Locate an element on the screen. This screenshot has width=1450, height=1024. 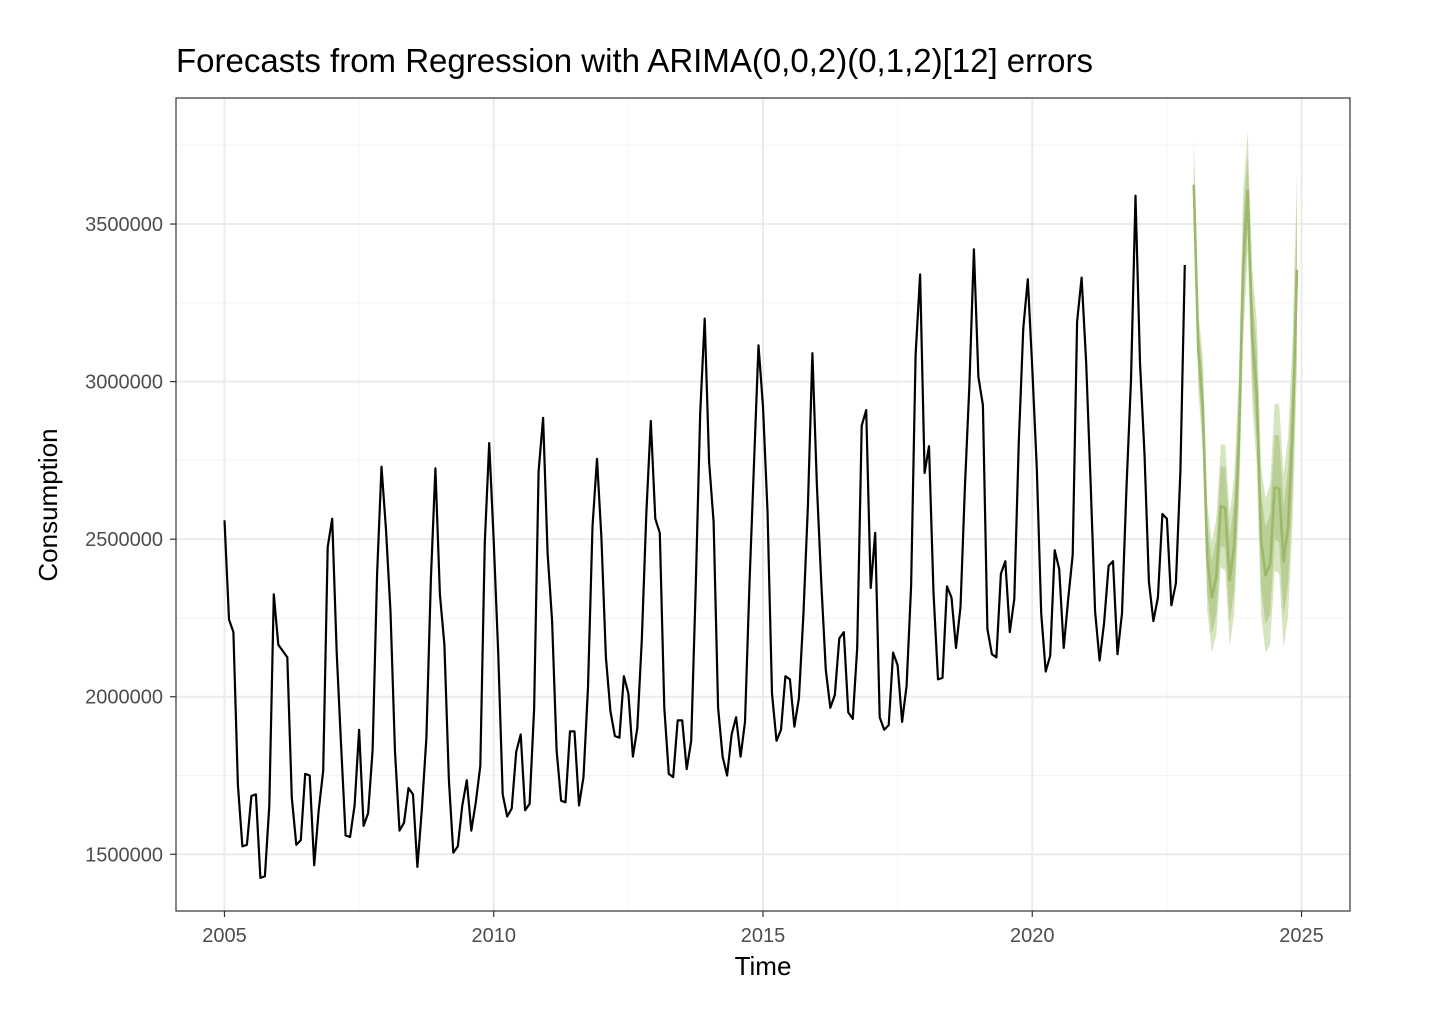
y-axis-ticks: 1500000 2000000 2500000 3000000 3500000 is located at coordinates (130, 540).